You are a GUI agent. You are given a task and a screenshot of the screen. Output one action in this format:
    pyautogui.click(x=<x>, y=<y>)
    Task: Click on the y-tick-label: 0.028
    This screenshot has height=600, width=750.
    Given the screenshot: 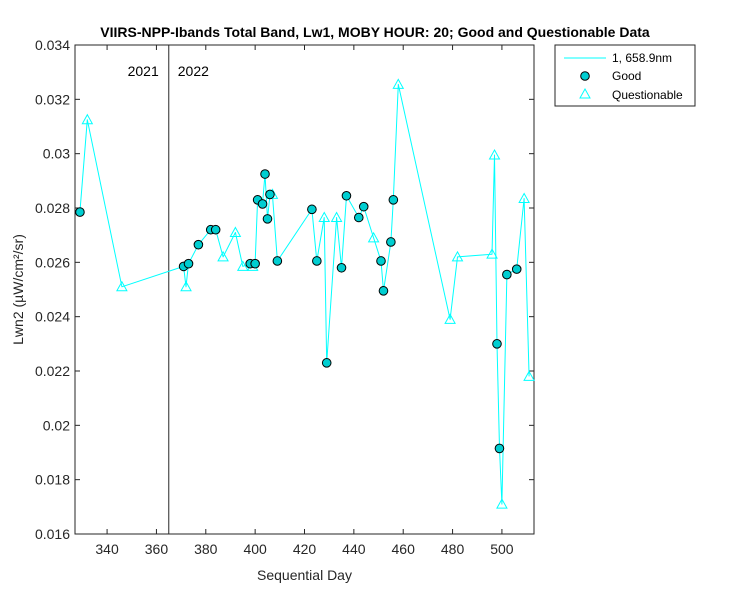 What is the action you would take?
    pyautogui.click(x=52, y=208)
    